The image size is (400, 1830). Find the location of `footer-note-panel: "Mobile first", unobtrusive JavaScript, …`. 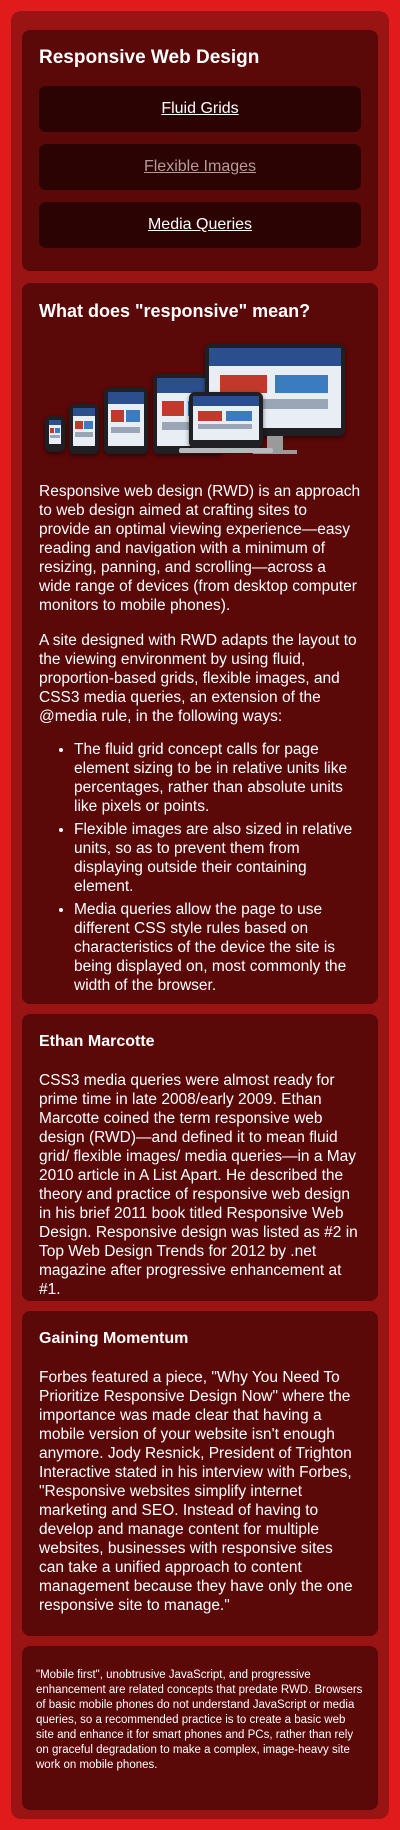

footer-note-panel: "Mobile first", unobtrusive JavaScript, … is located at coordinates (200, 1728).